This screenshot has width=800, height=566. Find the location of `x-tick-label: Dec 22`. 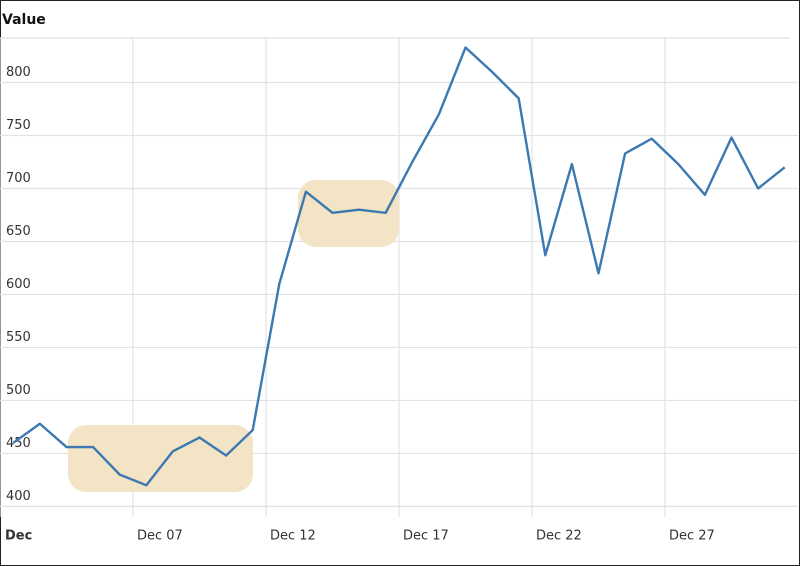

x-tick-label: Dec 22 is located at coordinates (559, 536).